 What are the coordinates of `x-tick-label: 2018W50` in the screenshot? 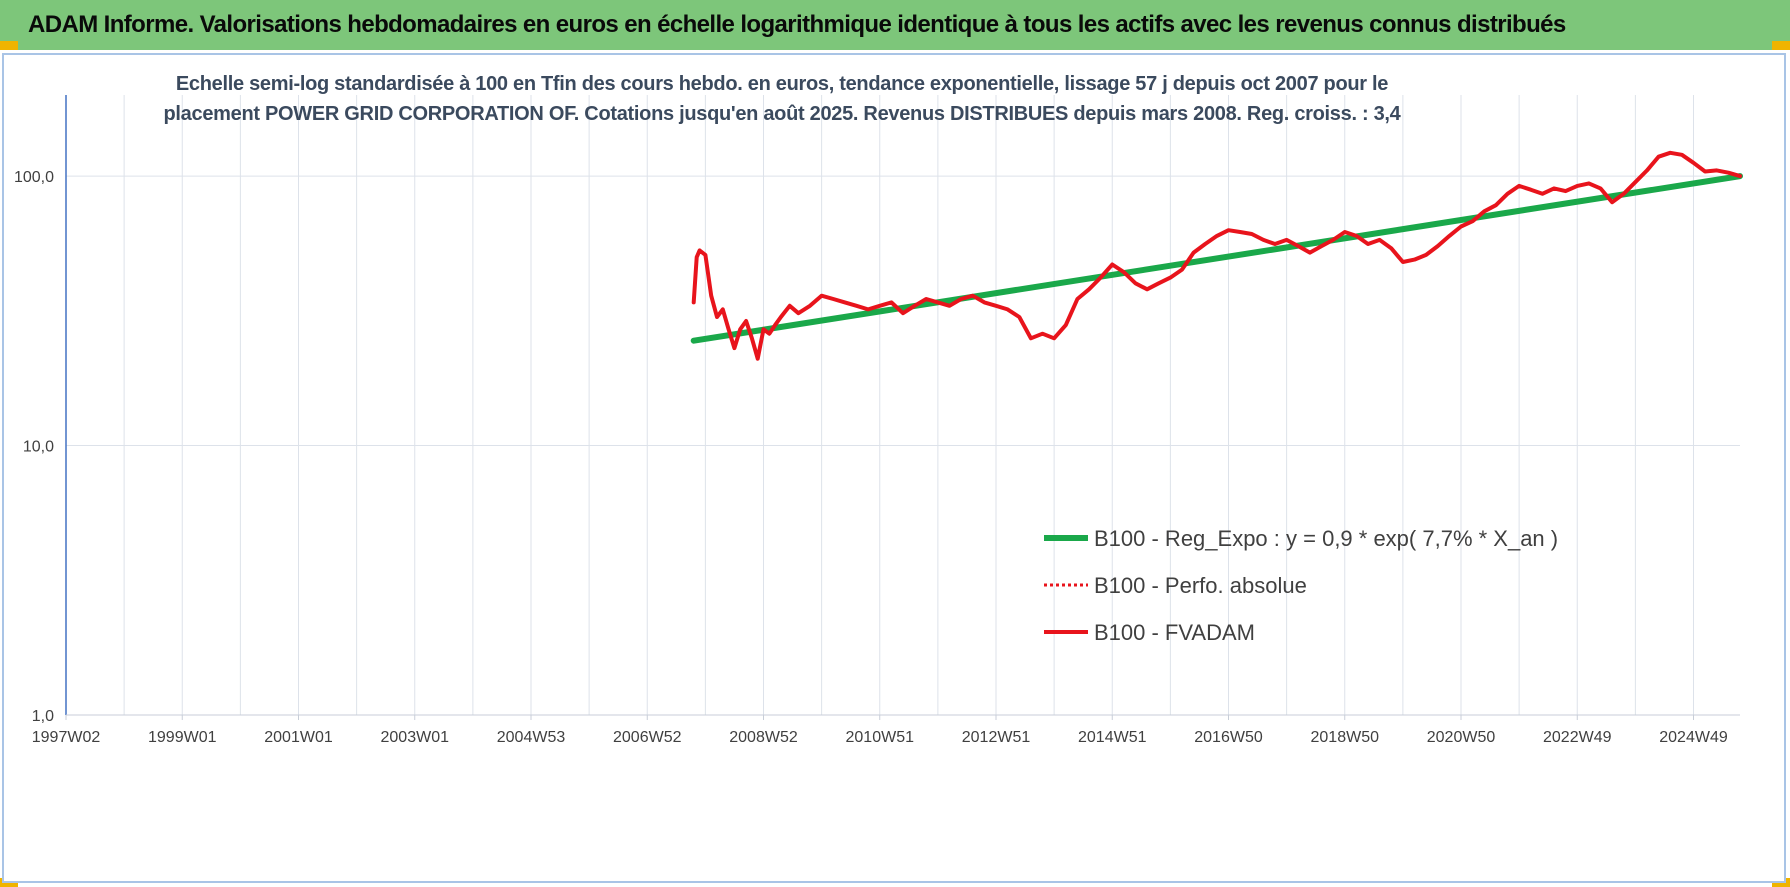 It's located at (1345, 737).